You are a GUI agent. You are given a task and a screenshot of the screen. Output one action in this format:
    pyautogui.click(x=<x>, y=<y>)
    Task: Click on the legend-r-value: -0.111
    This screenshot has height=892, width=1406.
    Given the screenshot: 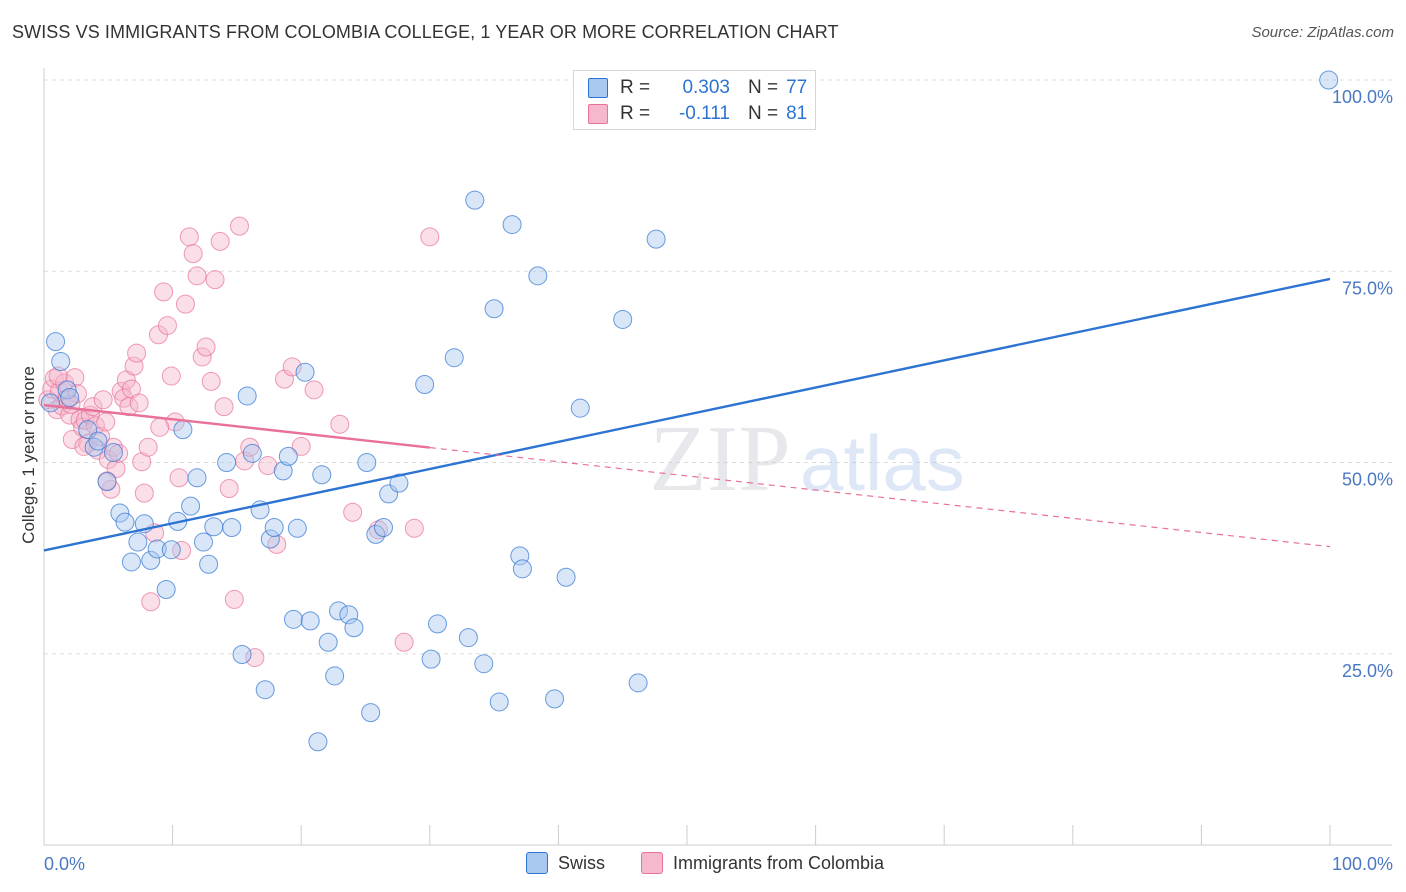 What is the action you would take?
    pyautogui.click(x=704, y=113)
    